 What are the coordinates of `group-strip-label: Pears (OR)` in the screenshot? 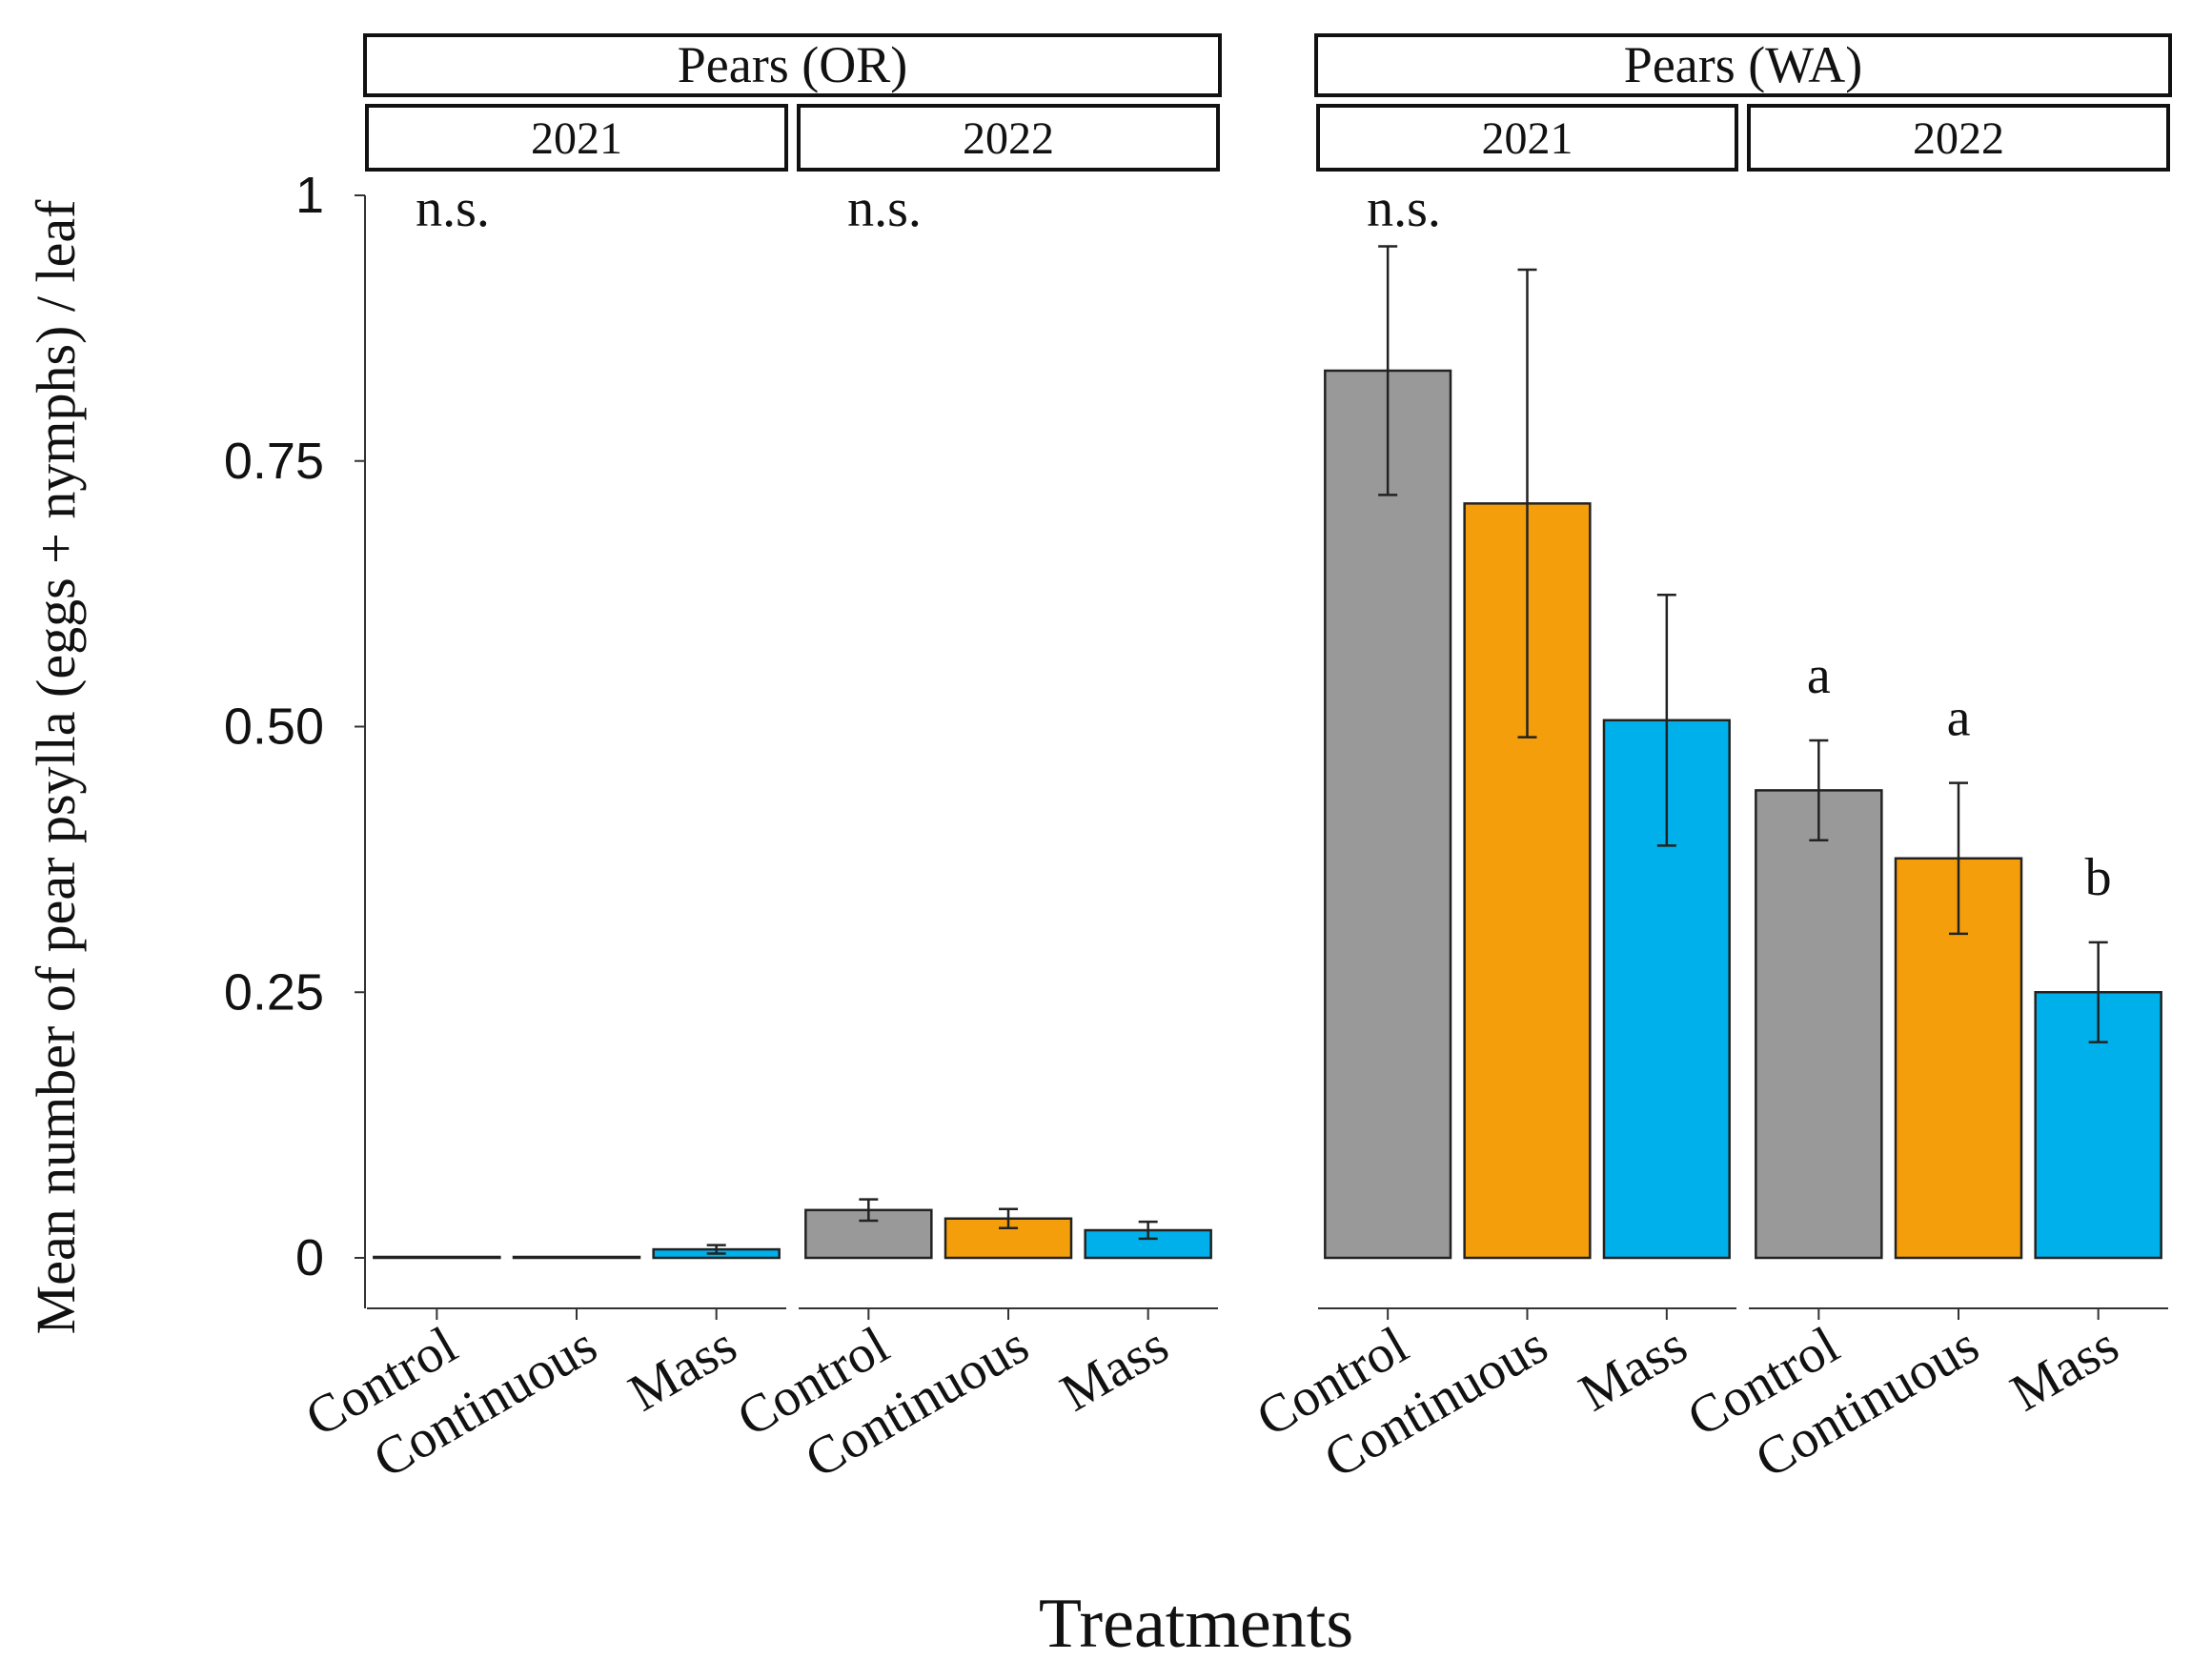 It's located at (792, 64).